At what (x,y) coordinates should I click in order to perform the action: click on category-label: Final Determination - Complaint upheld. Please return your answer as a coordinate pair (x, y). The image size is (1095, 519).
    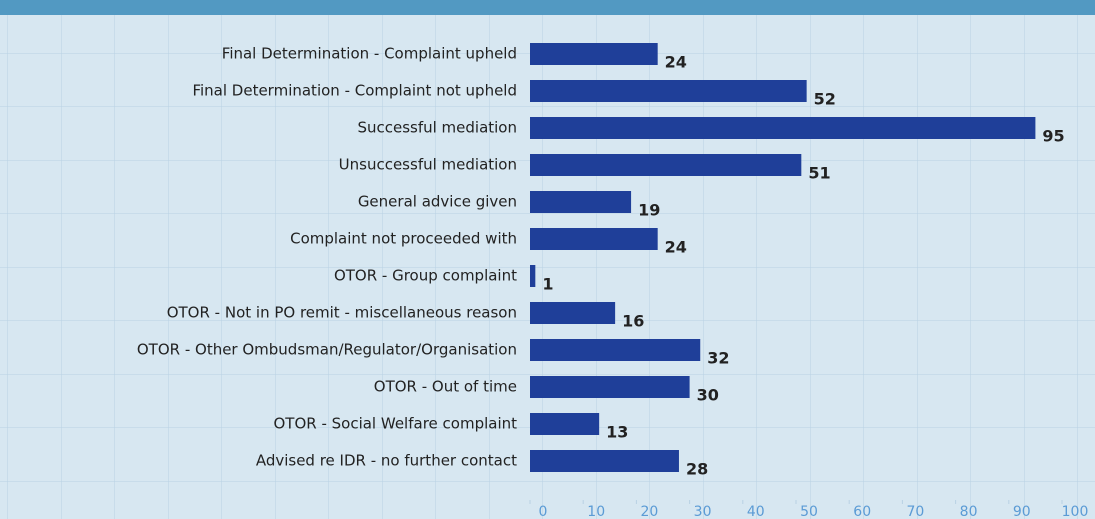
    Looking at the image, I should click on (369, 54).